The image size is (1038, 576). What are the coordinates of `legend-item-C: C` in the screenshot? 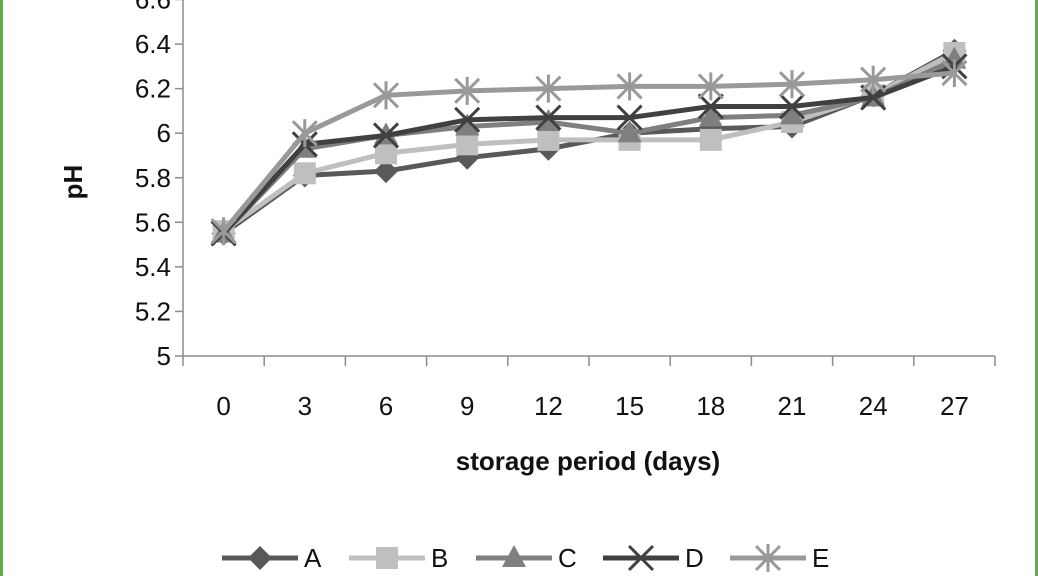 It's located at (526, 558).